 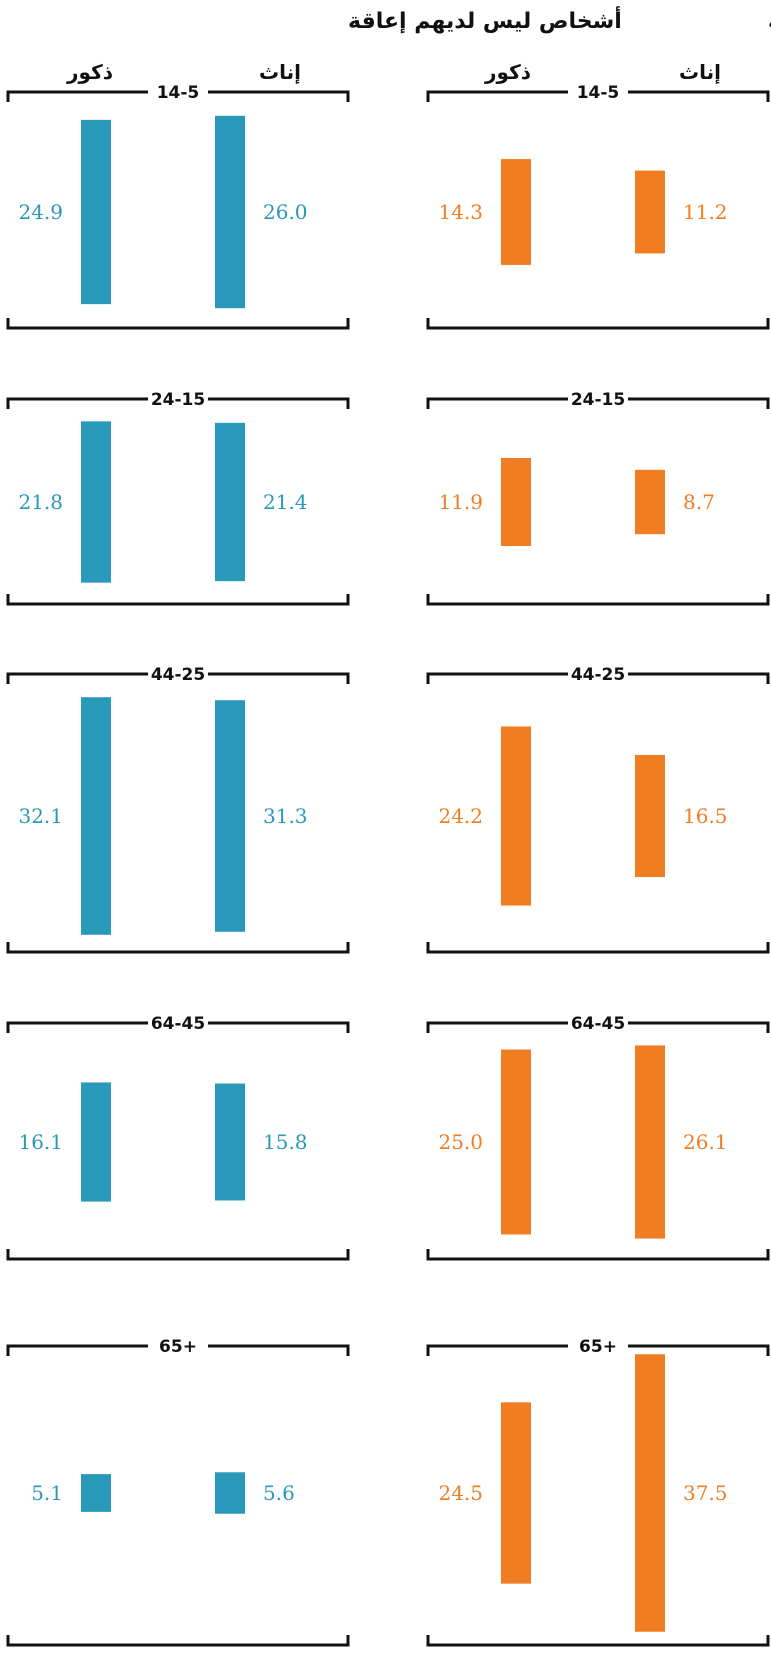 What do you see at coordinates (40, 212) in the screenshot?
I see `male-value-label: 24.9` at bounding box center [40, 212].